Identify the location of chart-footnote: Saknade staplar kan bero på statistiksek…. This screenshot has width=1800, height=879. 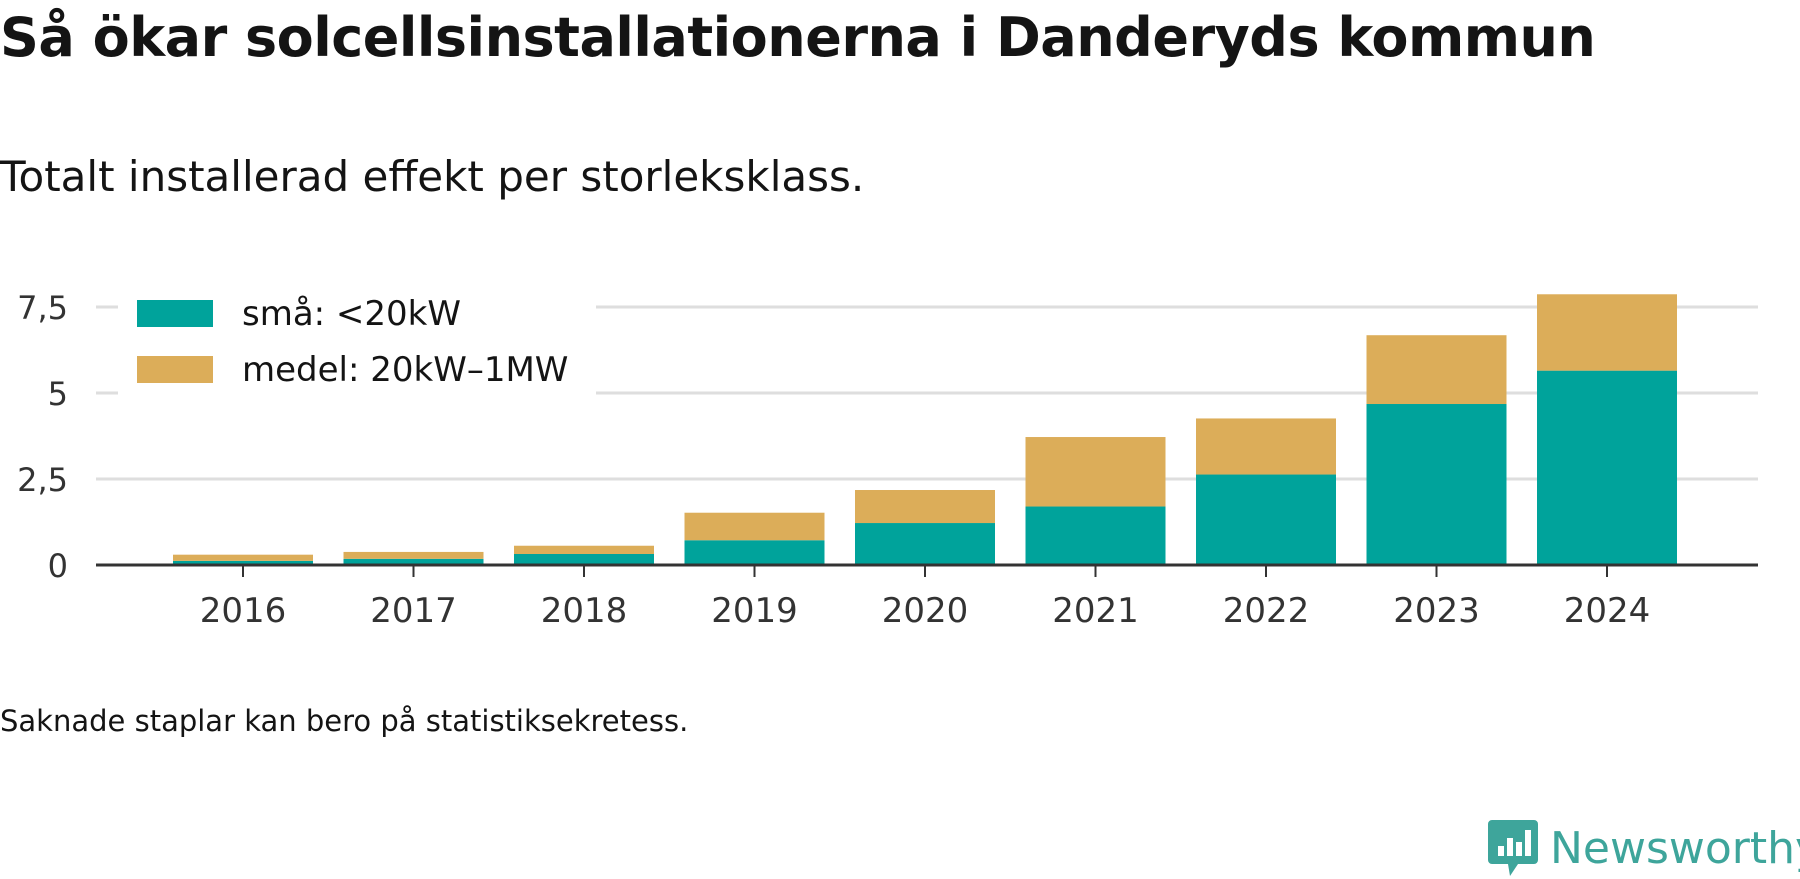
(344, 721).